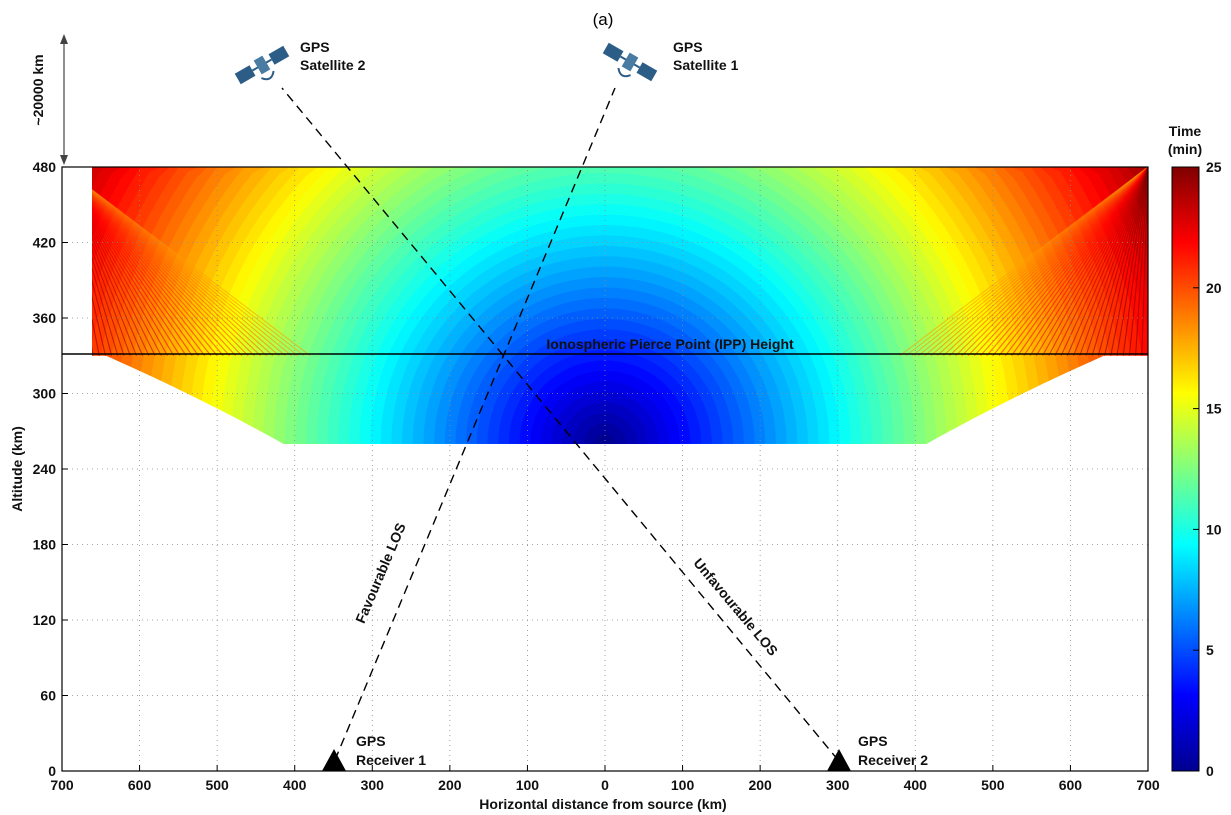 This screenshot has width=1231, height=815. What do you see at coordinates (45, 167) in the screenshot?
I see `y-tick-label: 480` at bounding box center [45, 167].